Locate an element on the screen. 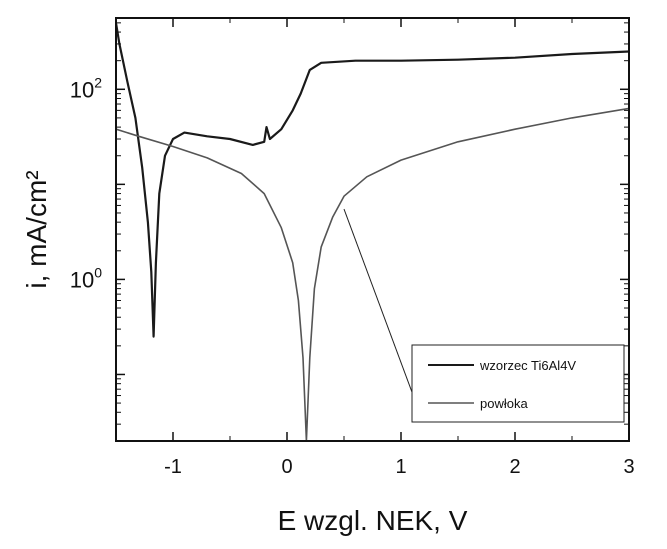  y-axis-label: i, mA/cm² is located at coordinates (36, 229).